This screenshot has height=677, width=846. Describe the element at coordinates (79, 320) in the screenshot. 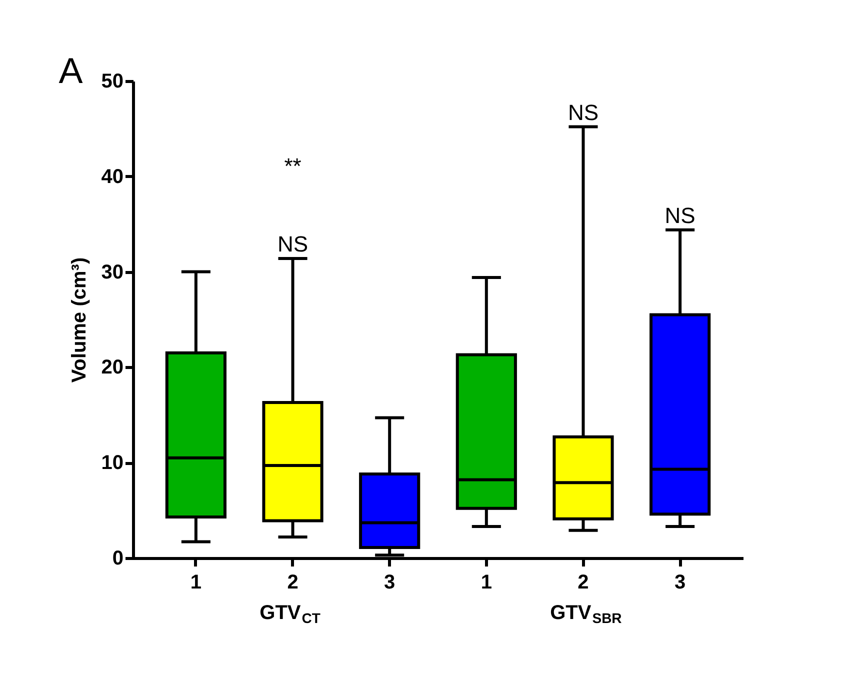

I see `y-axis-title: Volume (cm³)` at that location.